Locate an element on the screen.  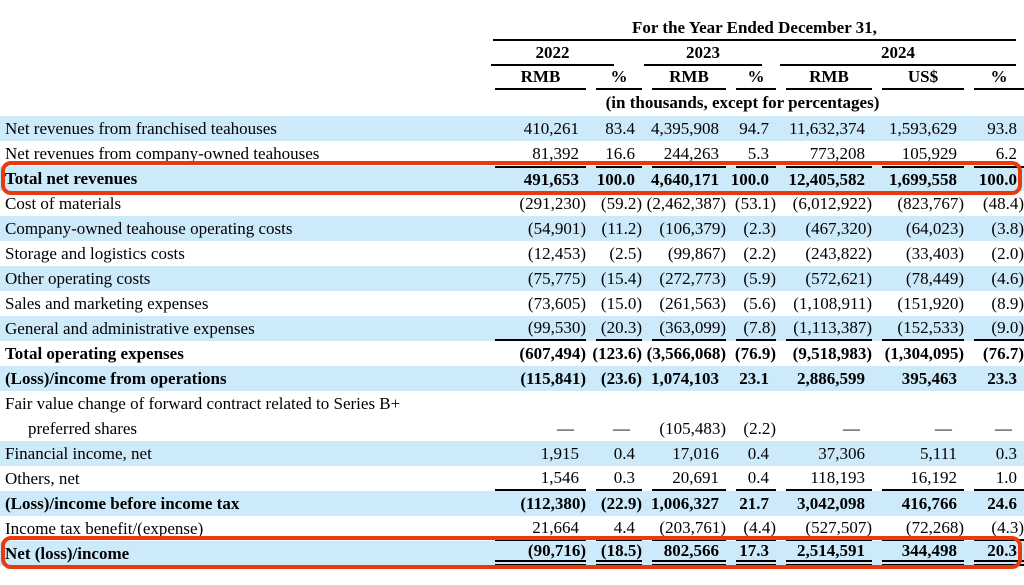
cell-value: 5.3 is located at coordinates (758, 153).